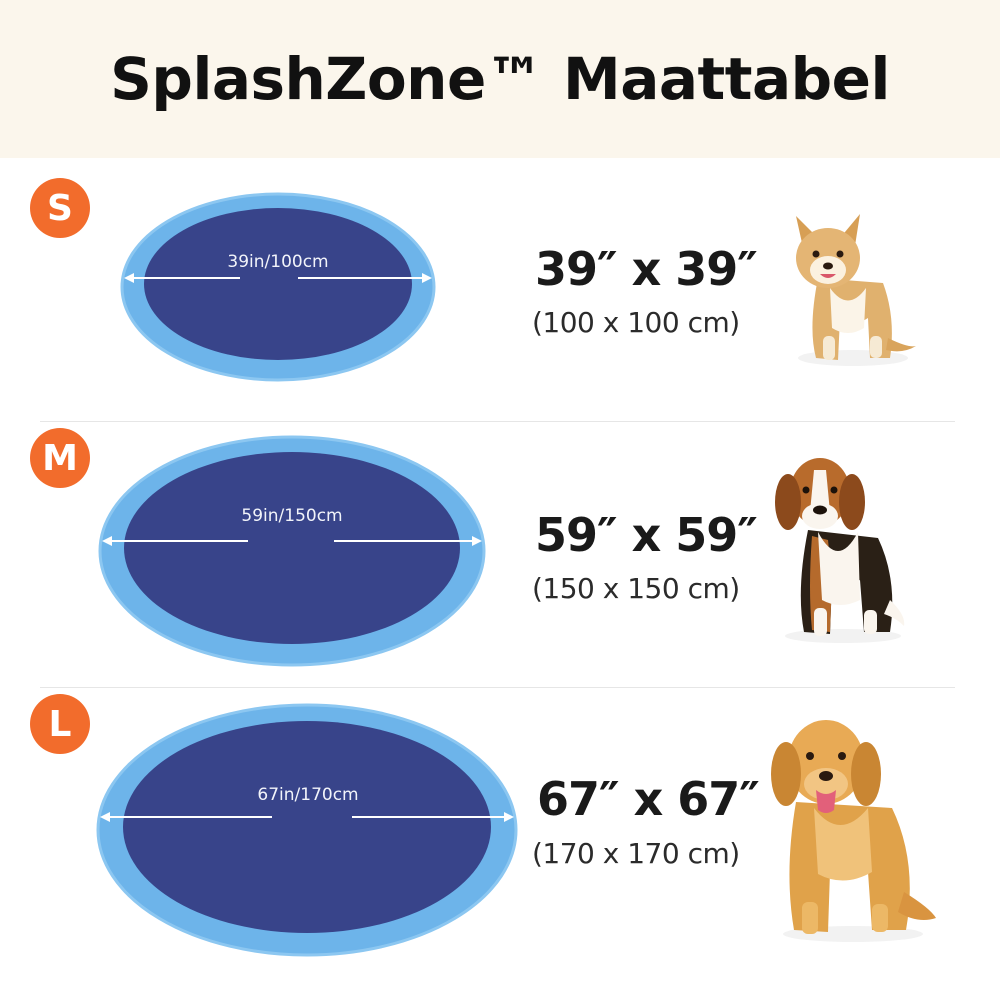 The height and width of the screenshot is (1000, 1000). Describe the element at coordinates (646, 269) in the screenshot. I see `size-s-dimension: 39″ x 39″` at that location.